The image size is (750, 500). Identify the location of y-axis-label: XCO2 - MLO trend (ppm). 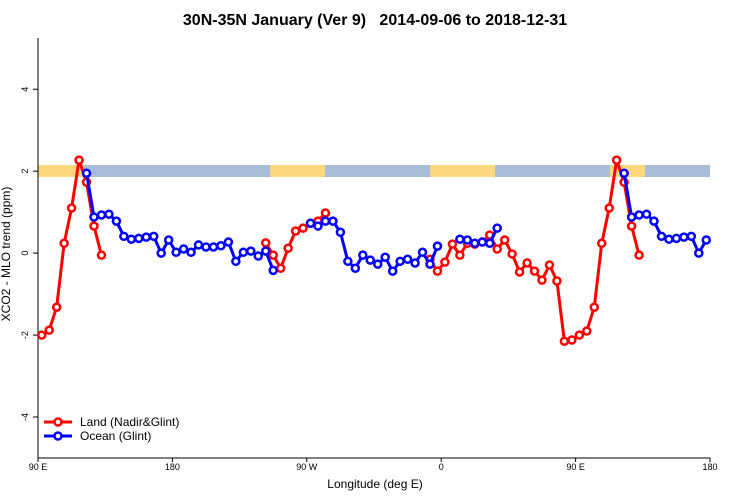
(6, 254).